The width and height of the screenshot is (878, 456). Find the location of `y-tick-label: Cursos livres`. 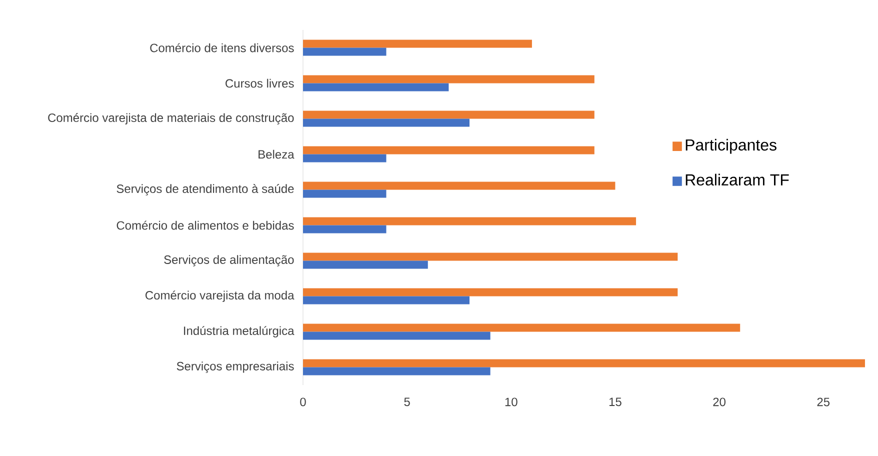

y-tick-label: Cursos livres is located at coordinates (260, 83).